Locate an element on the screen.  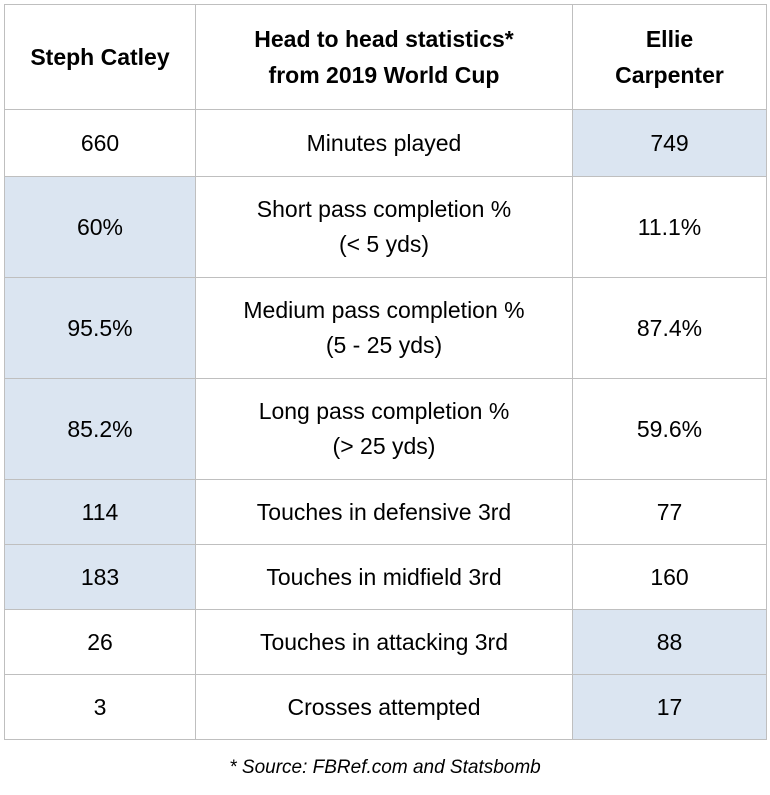
metric-label: Long pass completion % (> 25 yds) is located at coordinates (384, 429).